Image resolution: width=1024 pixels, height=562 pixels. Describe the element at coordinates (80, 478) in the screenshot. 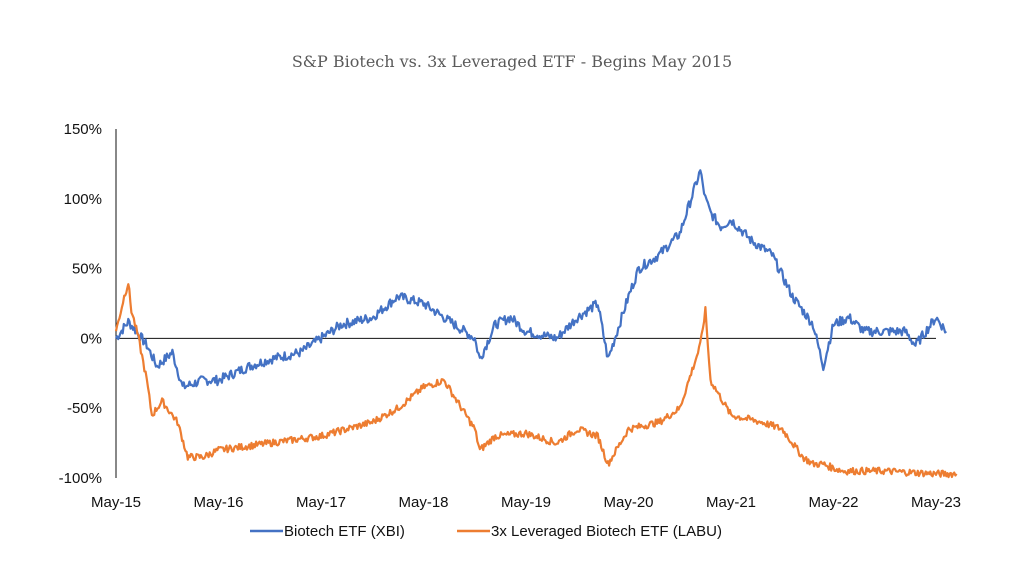

I see `y-tick-label: -100%` at that location.